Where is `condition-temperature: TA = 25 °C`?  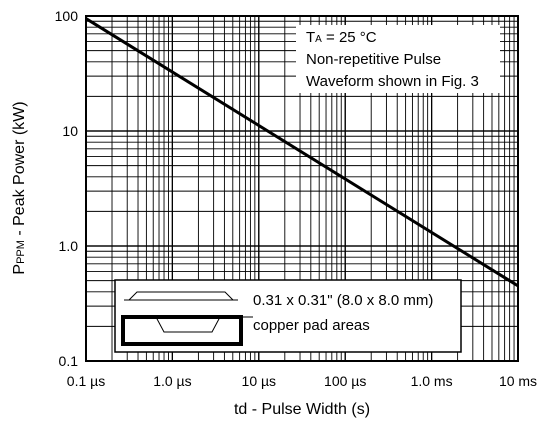 condition-temperature: TA = 25 °C is located at coordinates (341, 37).